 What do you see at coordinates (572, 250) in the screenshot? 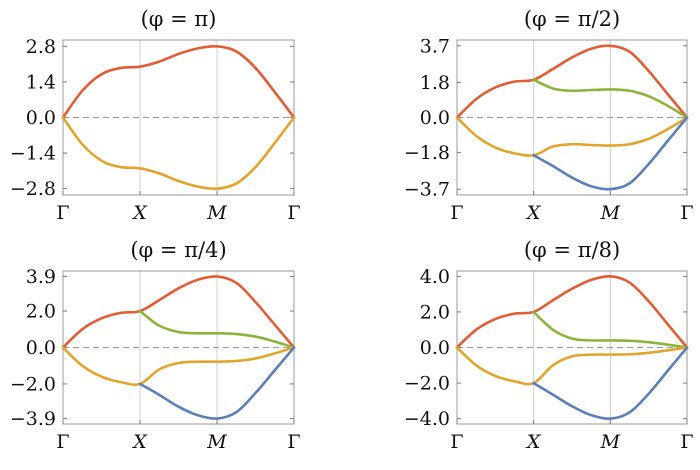
I see `panel-title: (φ = π/8)` at bounding box center [572, 250].